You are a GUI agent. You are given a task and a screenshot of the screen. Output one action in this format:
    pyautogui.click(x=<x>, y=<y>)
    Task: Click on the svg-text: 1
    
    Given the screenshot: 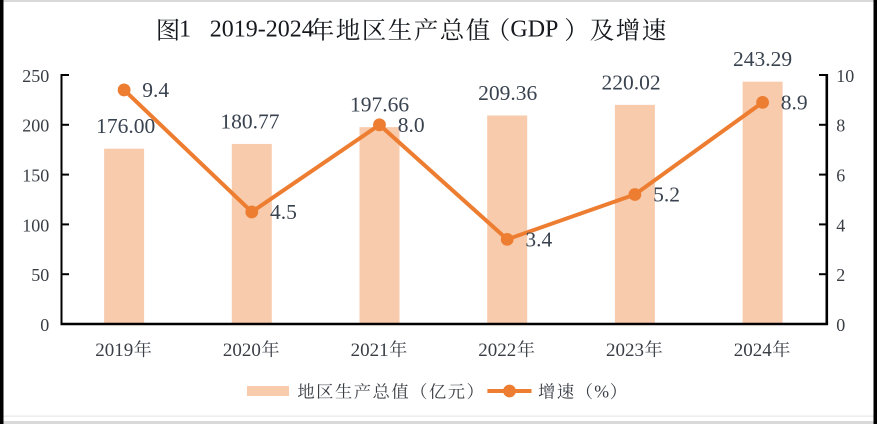 What is the action you would take?
    pyautogui.click(x=185, y=30)
    